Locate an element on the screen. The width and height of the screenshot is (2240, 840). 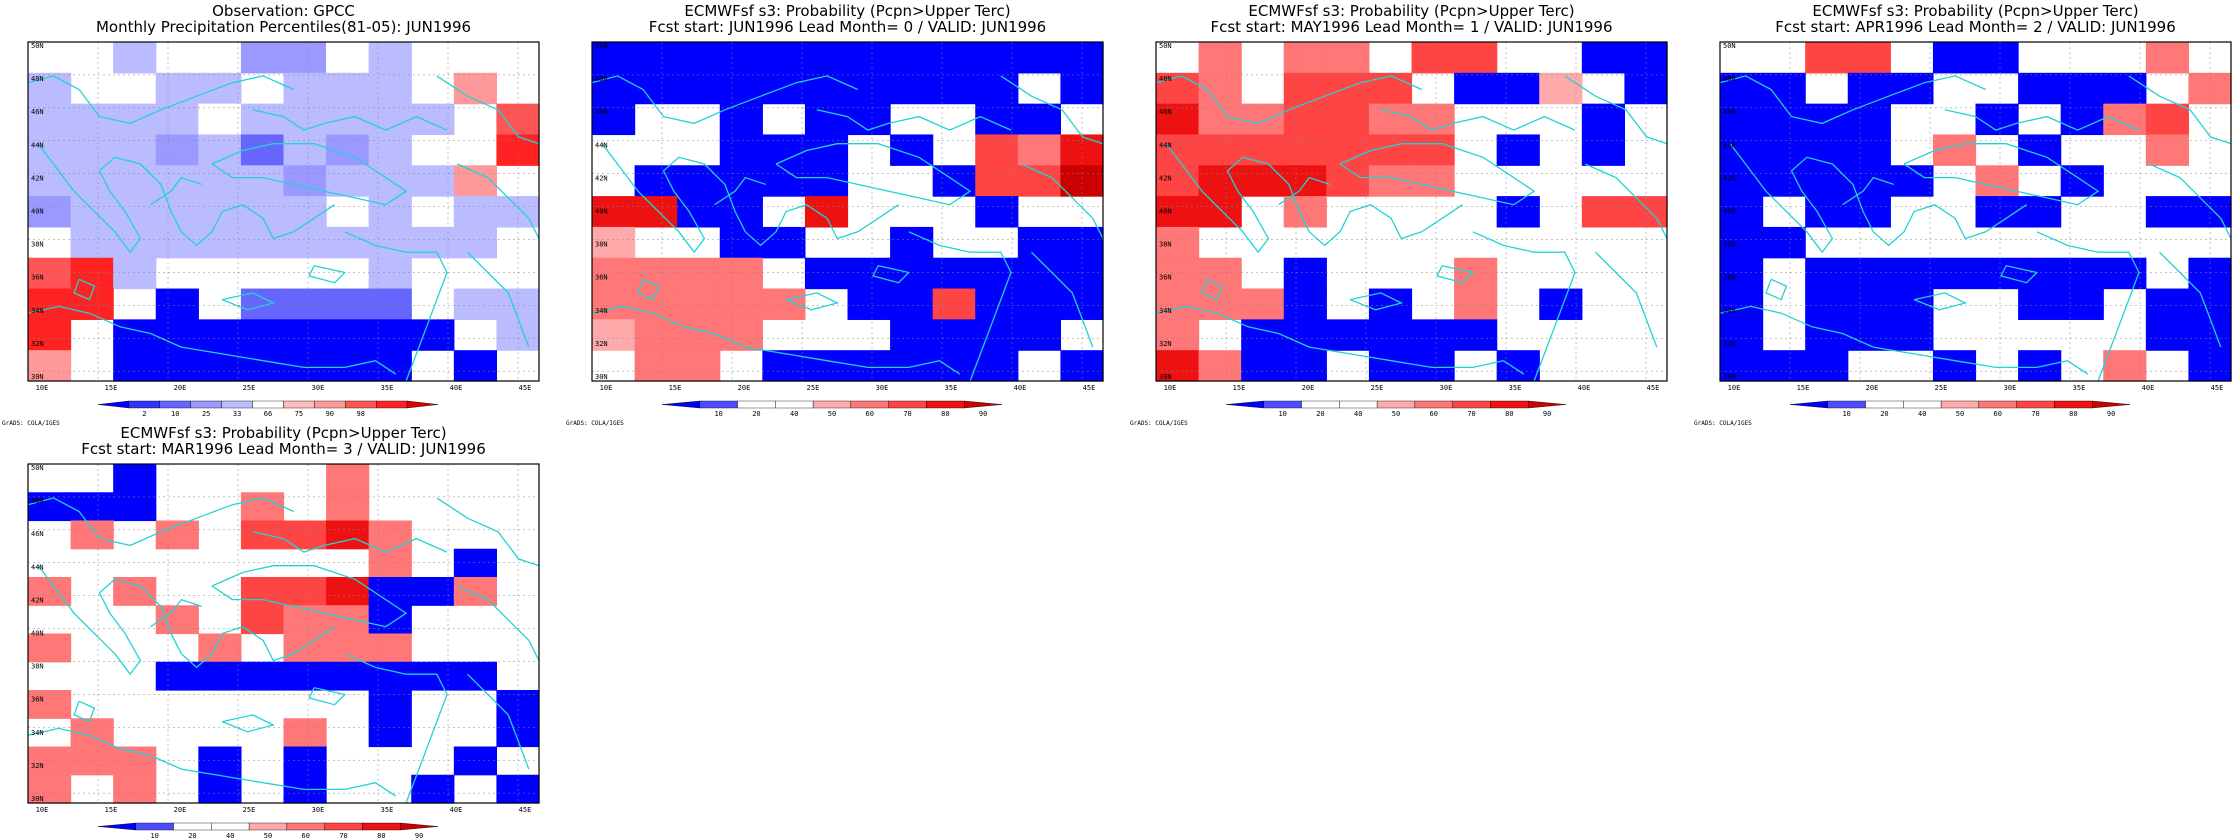
colorbar-tick-label: 10 is located at coordinates (1846, 414).